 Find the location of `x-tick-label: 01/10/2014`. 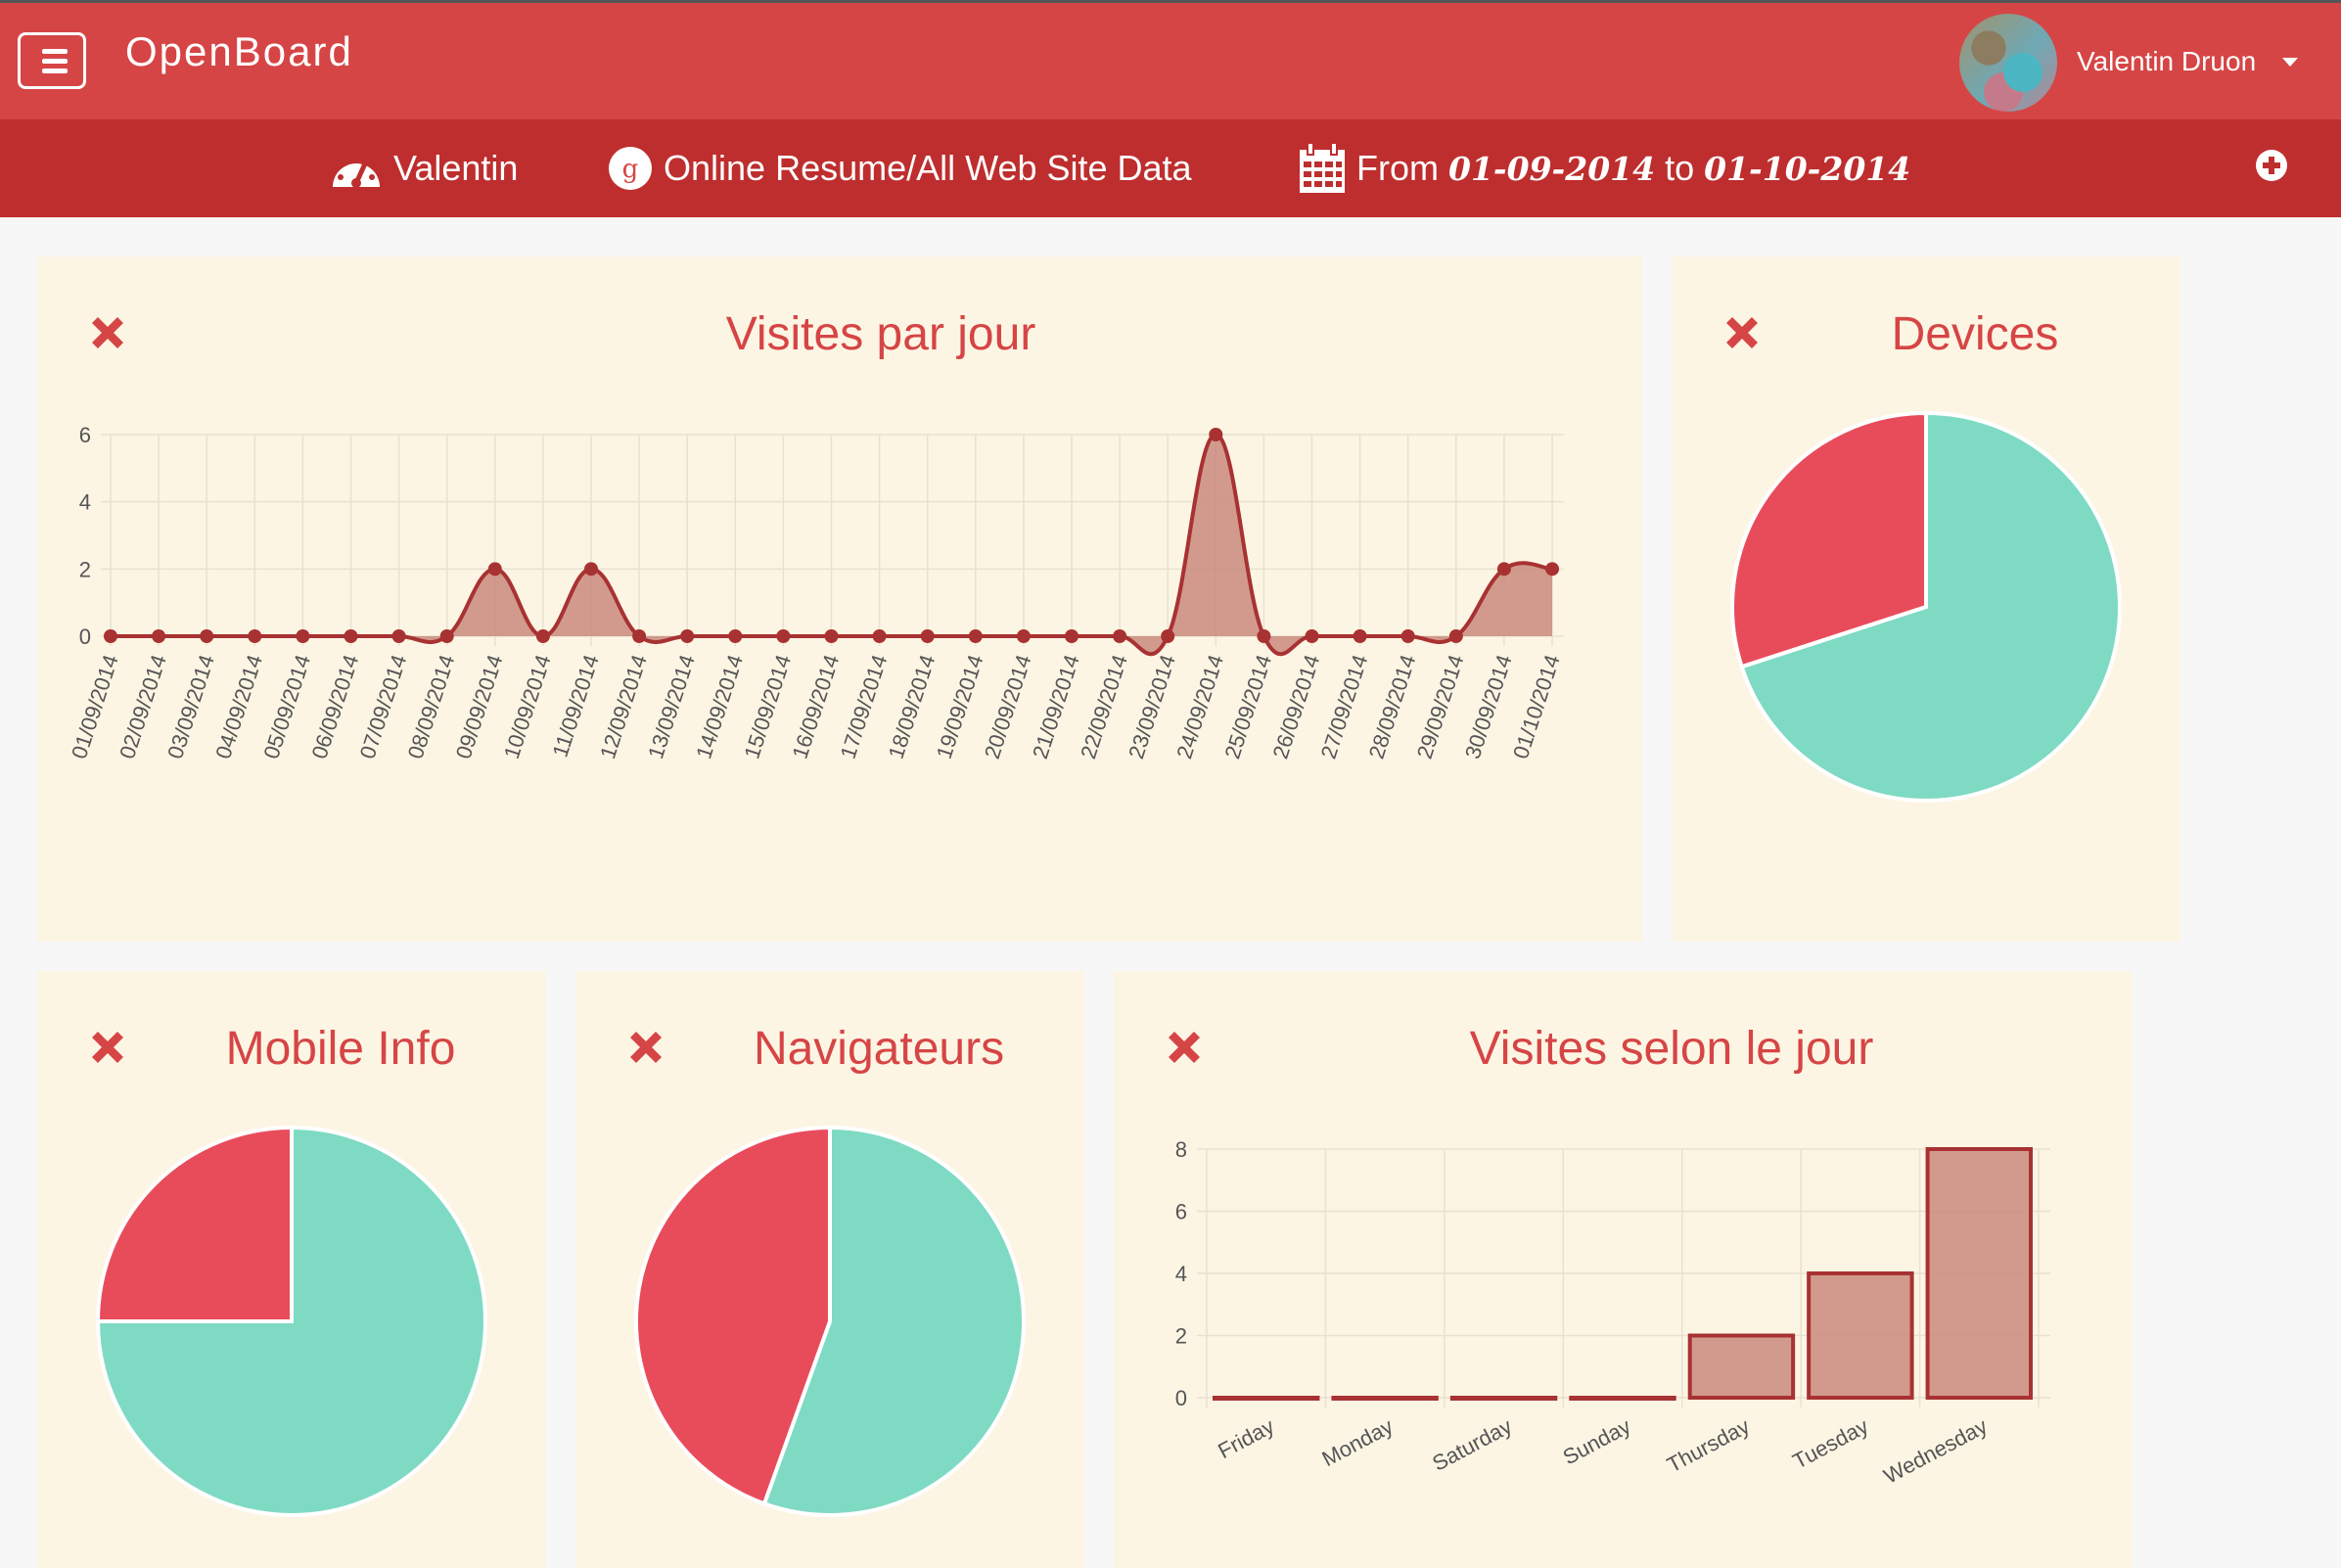

x-tick-label: 01/10/2014 is located at coordinates (1537, 706).